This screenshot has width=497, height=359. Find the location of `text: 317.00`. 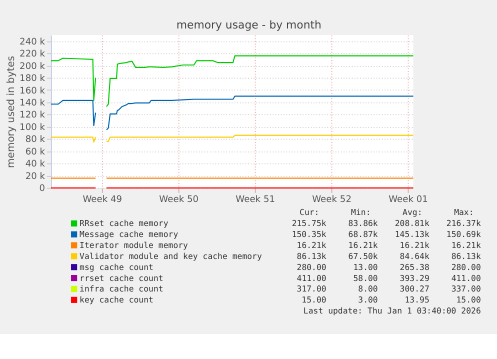

text: 317.00 is located at coordinates (311, 289).